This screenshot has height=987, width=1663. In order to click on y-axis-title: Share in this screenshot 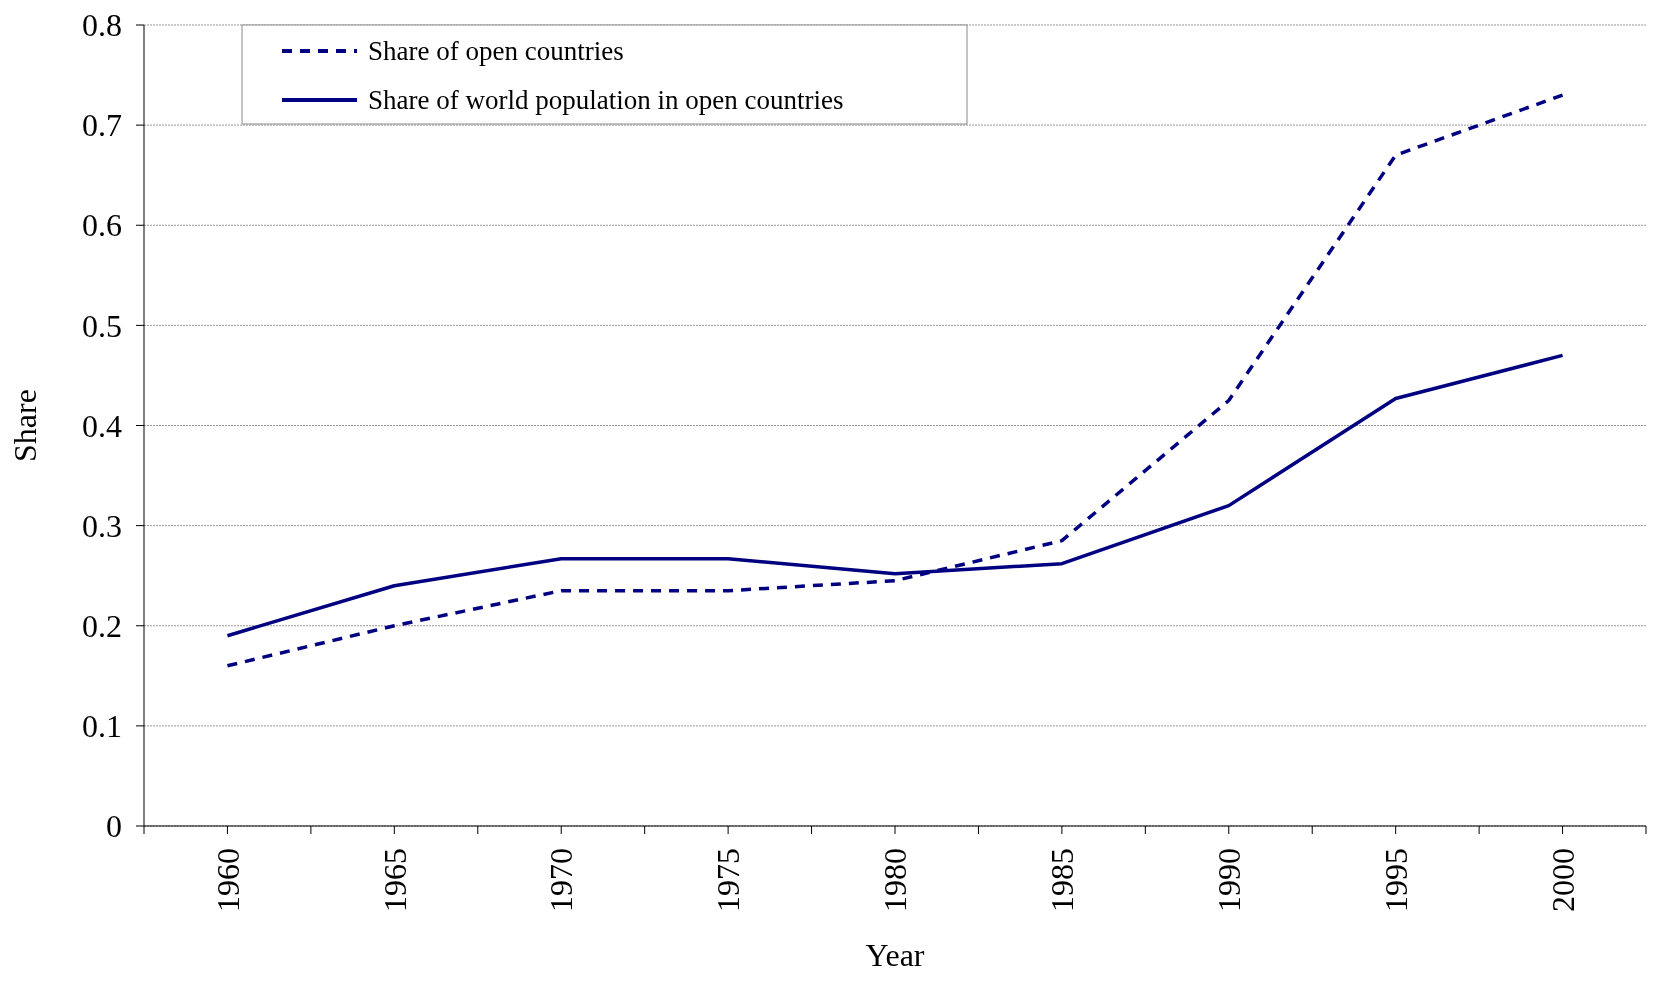, I will do `click(25, 425)`.